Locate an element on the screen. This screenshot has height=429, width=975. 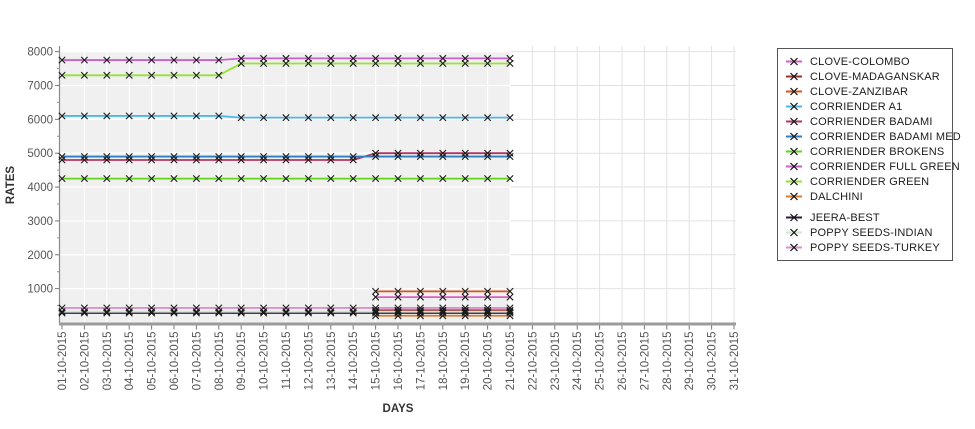
legend-label: CLOVE-COLOMBO is located at coordinates (860, 61).